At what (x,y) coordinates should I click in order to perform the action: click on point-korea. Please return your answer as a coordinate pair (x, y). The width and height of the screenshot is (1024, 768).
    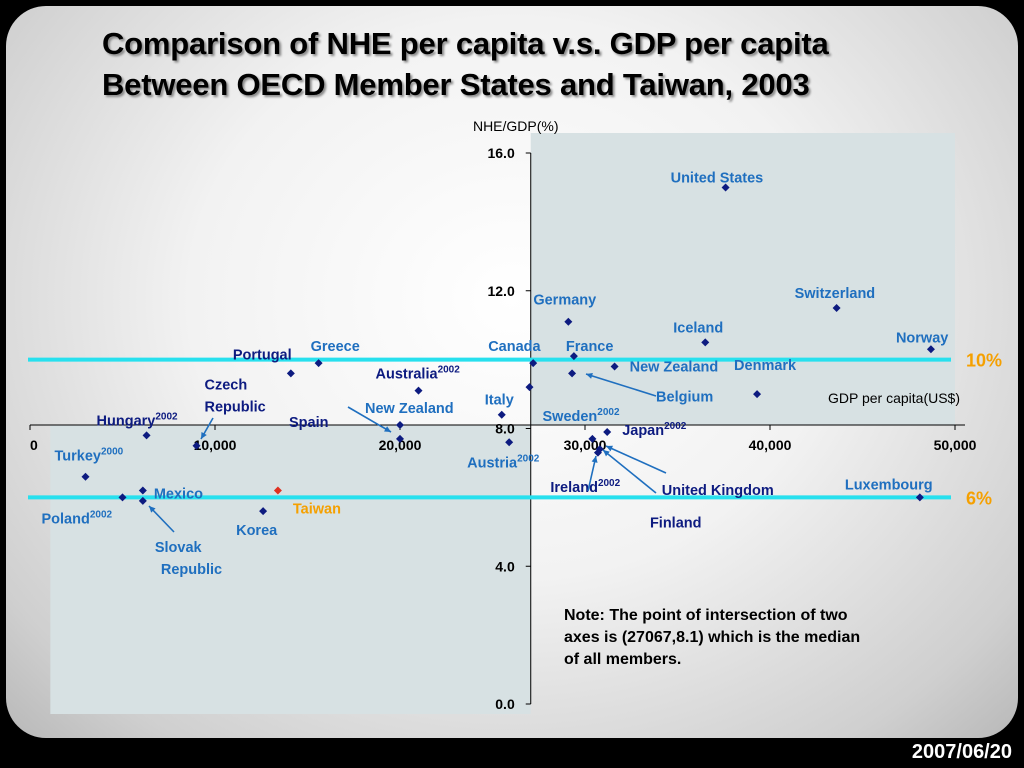
    Looking at the image, I should click on (263, 511).